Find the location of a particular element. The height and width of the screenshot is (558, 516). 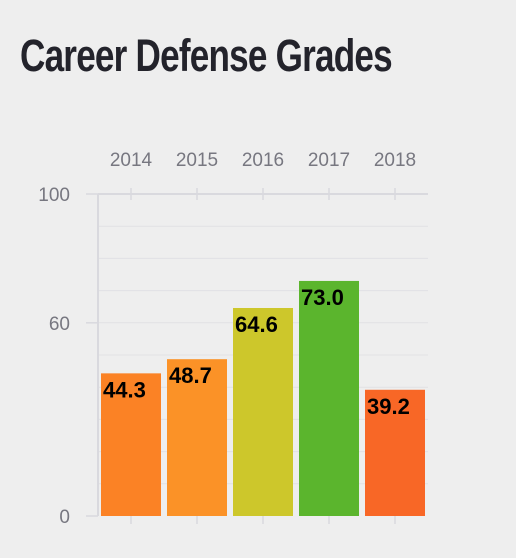

y-tick-label-60: 60 is located at coordinates (59, 324).